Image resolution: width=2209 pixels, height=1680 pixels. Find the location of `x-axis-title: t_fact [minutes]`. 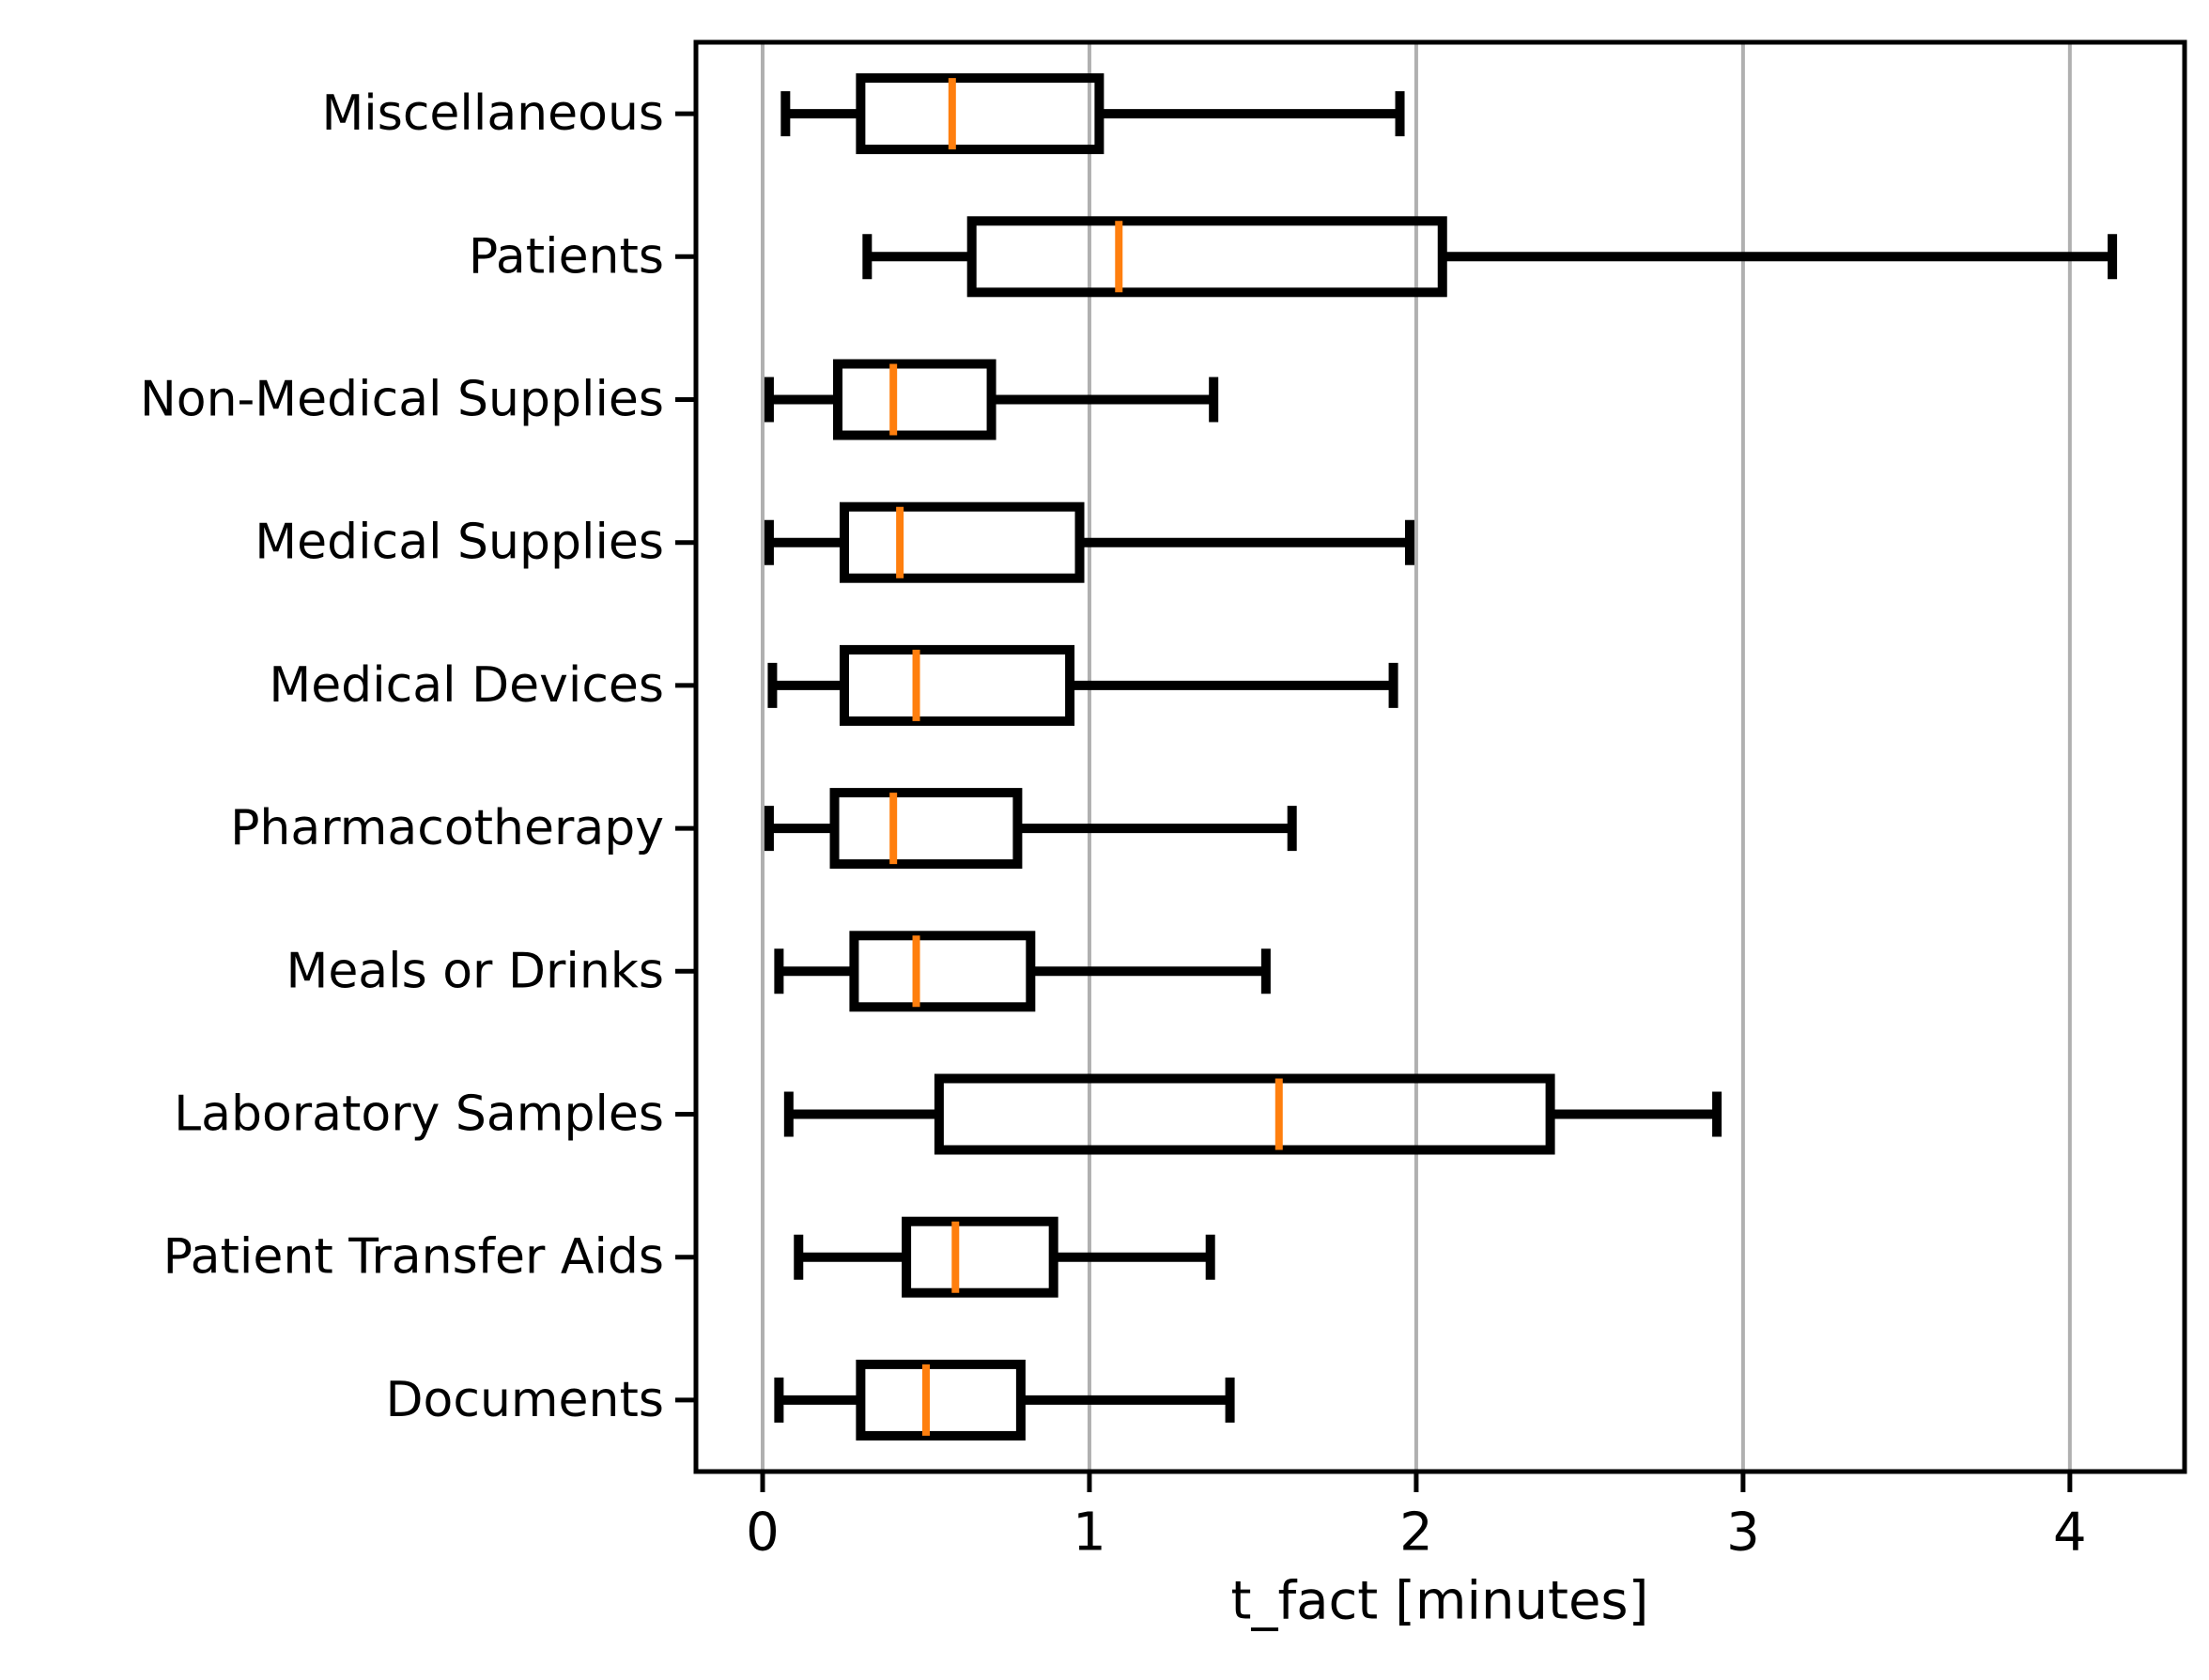

x-axis-title: t_fact [minutes] is located at coordinates (1440, 1601).